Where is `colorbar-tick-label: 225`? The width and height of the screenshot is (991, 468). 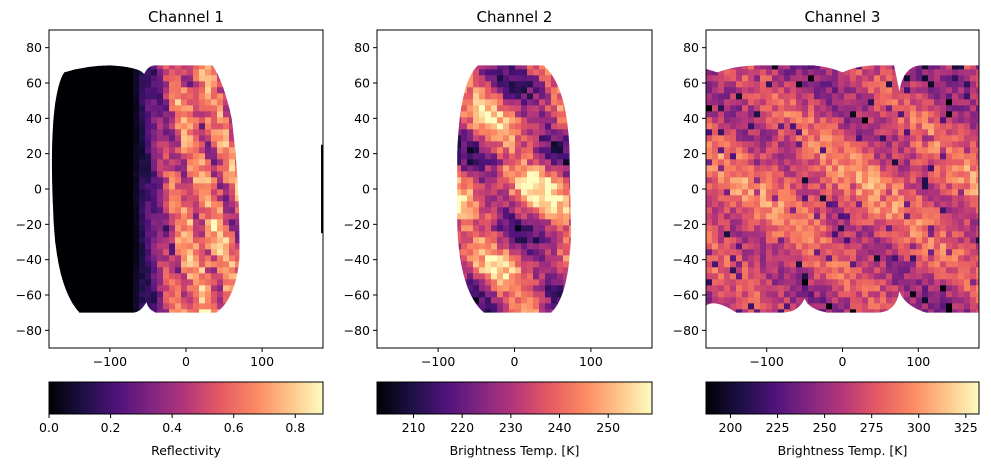 colorbar-tick-label: 225 is located at coordinates (778, 427).